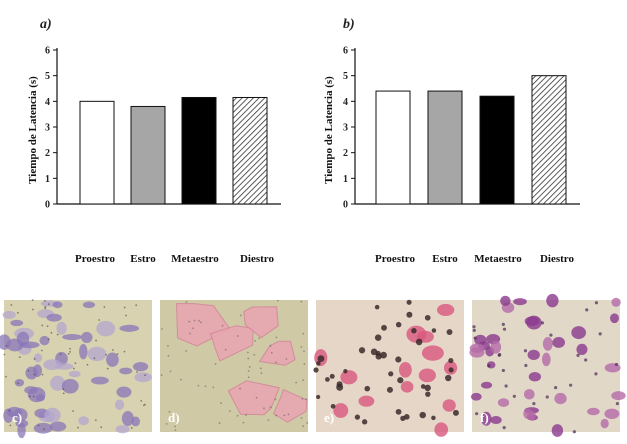 This screenshot has width=627, height=444. Describe the element at coordinates (557, 259) in the screenshot. I see `category-label-b-diestro: Diestro` at that location.